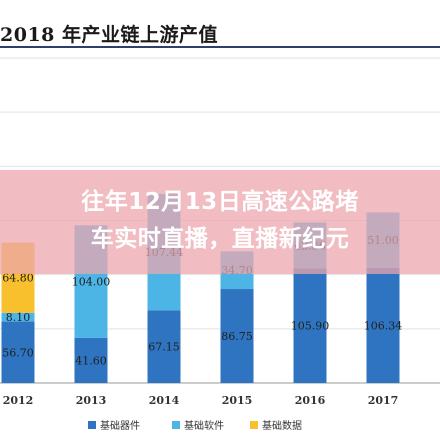 The image size is (440, 440). What do you see at coordinates (109, 35) in the screenshot?
I see `chart-title: 2018 年产业链上游产值` at bounding box center [109, 35].